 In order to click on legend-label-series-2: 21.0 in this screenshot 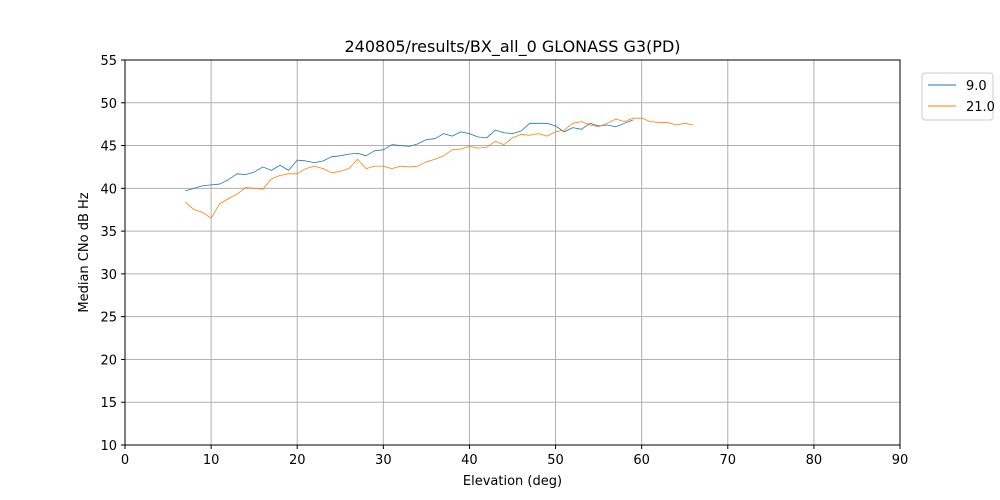, I will do `click(980, 107)`.